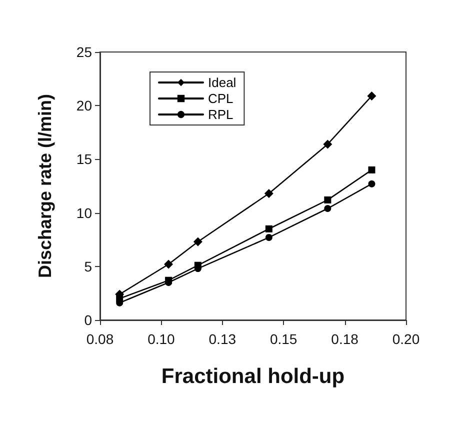 This screenshot has width=464, height=428. What do you see at coordinates (84, 52) in the screenshot?
I see `y-tick-label: 25` at bounding box center [84, 52].